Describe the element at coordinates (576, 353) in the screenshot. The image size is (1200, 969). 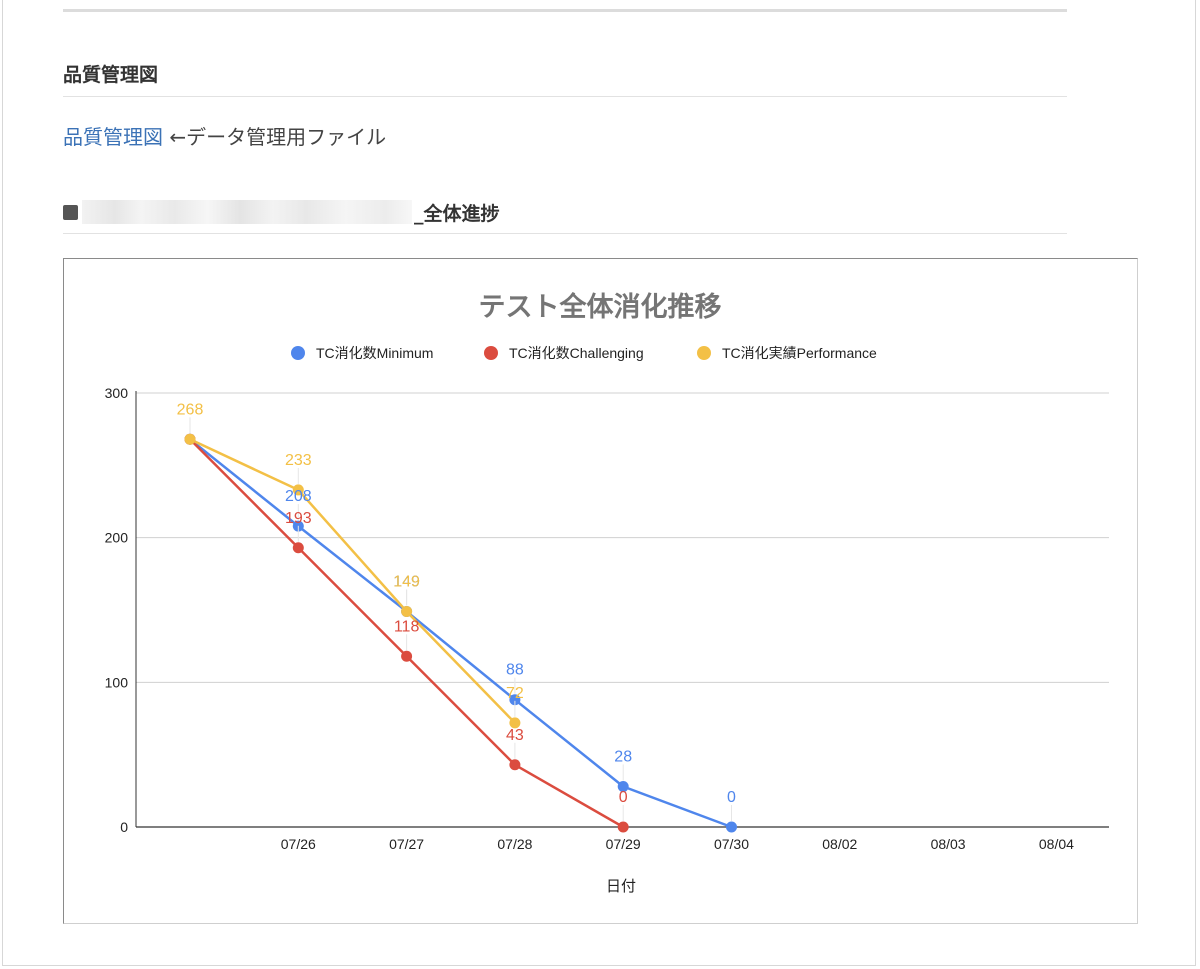
I see `legend-label: TC消化数Challenging` at that location.